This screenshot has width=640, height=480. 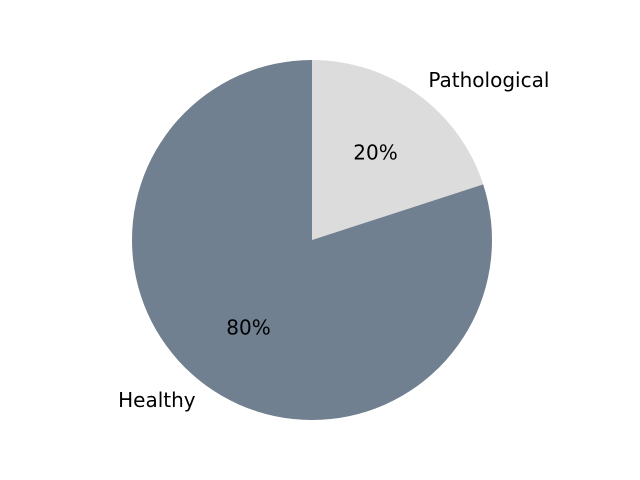 What do you see at coordinates (398, 150) in the screenshot?
I see `pie-slice-pathological` at bounding box center [398, 150].